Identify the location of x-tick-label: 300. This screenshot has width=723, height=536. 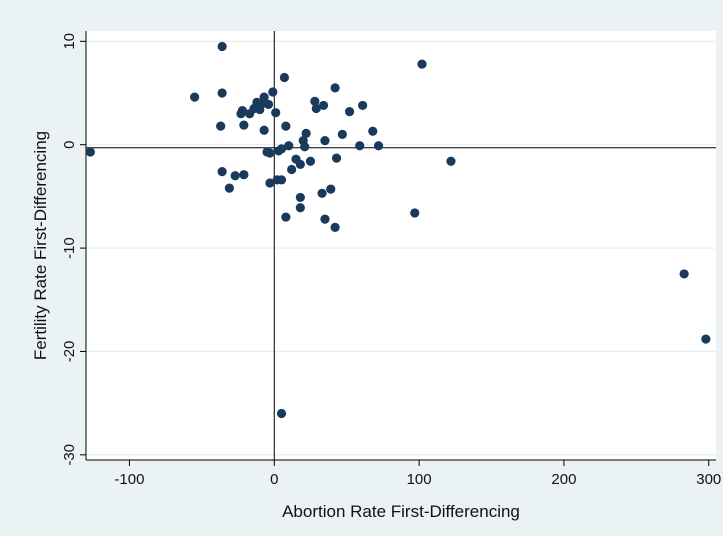
(708, 479).